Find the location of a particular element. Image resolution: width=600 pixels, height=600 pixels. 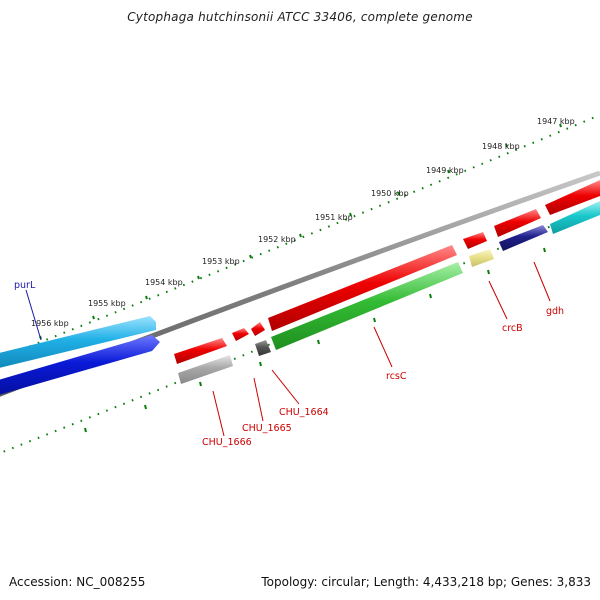

gene-rcsc-green is located at coordinates (367, 306).